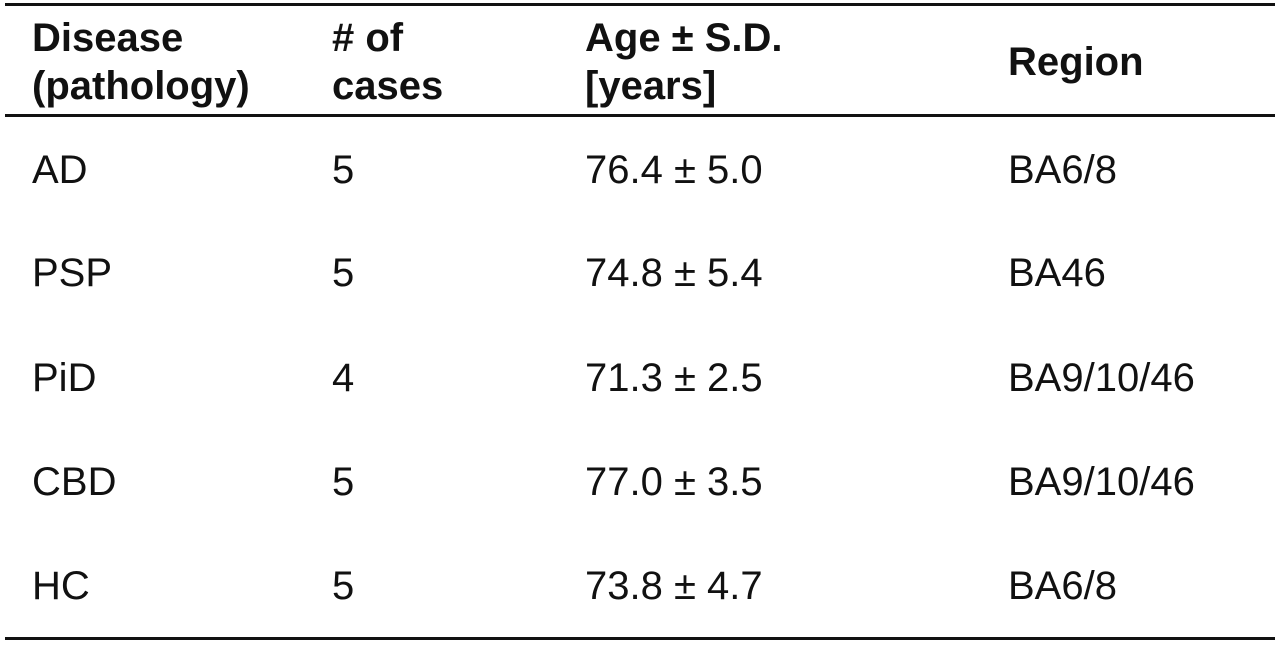  Describe the element at coordinates (61, 586) in the screenshot. I see `cell-disease: HC` at that location.